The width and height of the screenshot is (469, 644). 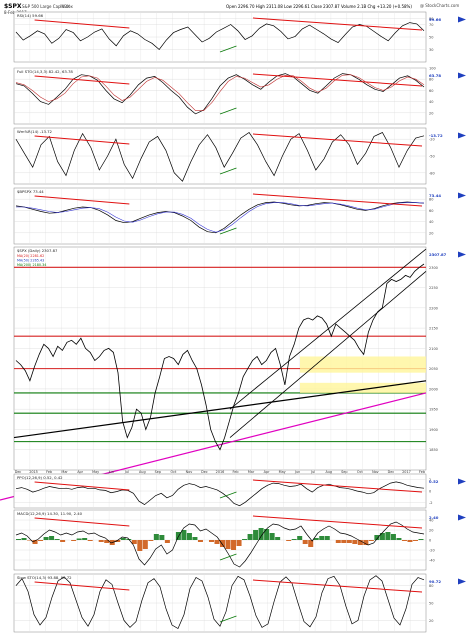 I want to click on signal-line, so click(x=220, y=92).